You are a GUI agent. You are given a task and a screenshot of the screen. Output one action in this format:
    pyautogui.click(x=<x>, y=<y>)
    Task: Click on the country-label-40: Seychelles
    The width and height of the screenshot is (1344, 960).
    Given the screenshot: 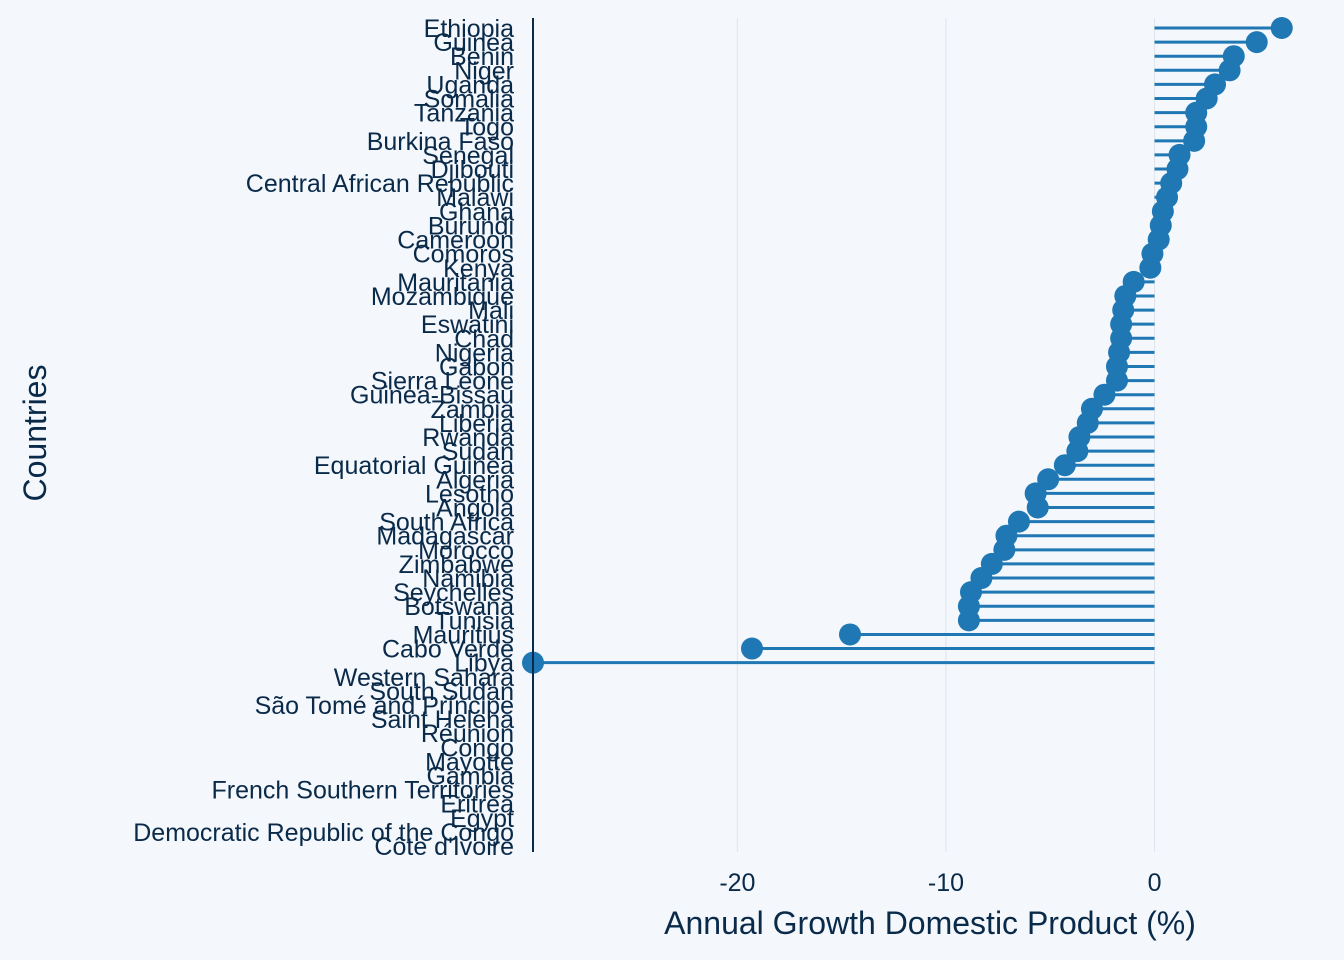 What is the action you would take?
    pyautogui.click(x=453, y=593)
    